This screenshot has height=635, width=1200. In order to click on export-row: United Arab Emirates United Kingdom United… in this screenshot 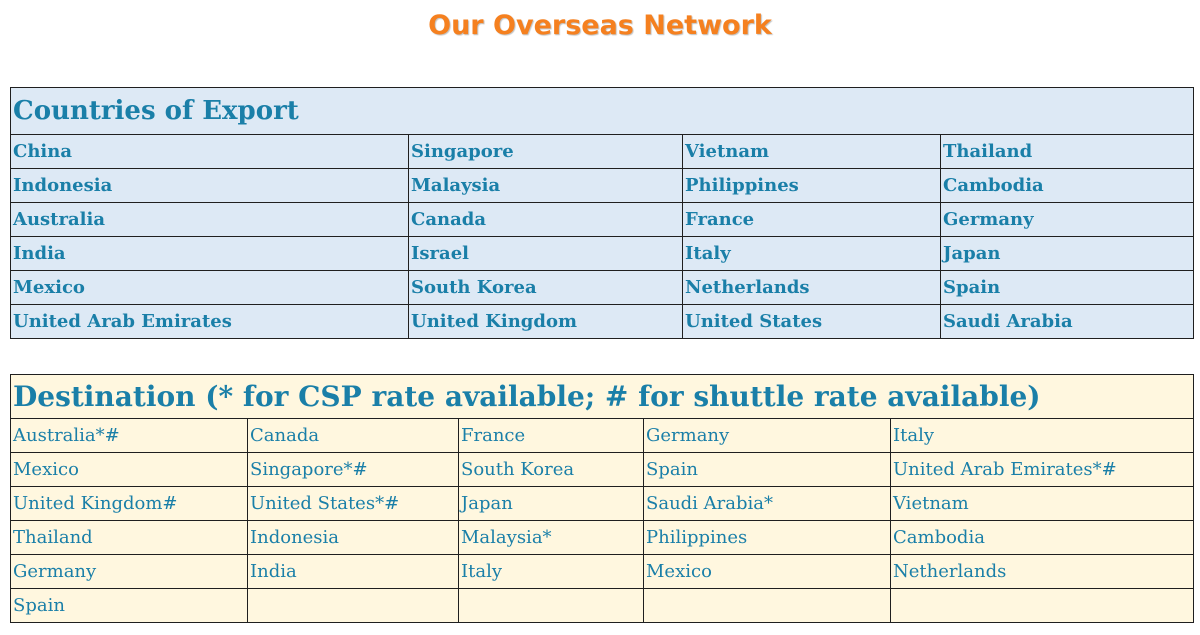, I will do `click(602, 321)`.